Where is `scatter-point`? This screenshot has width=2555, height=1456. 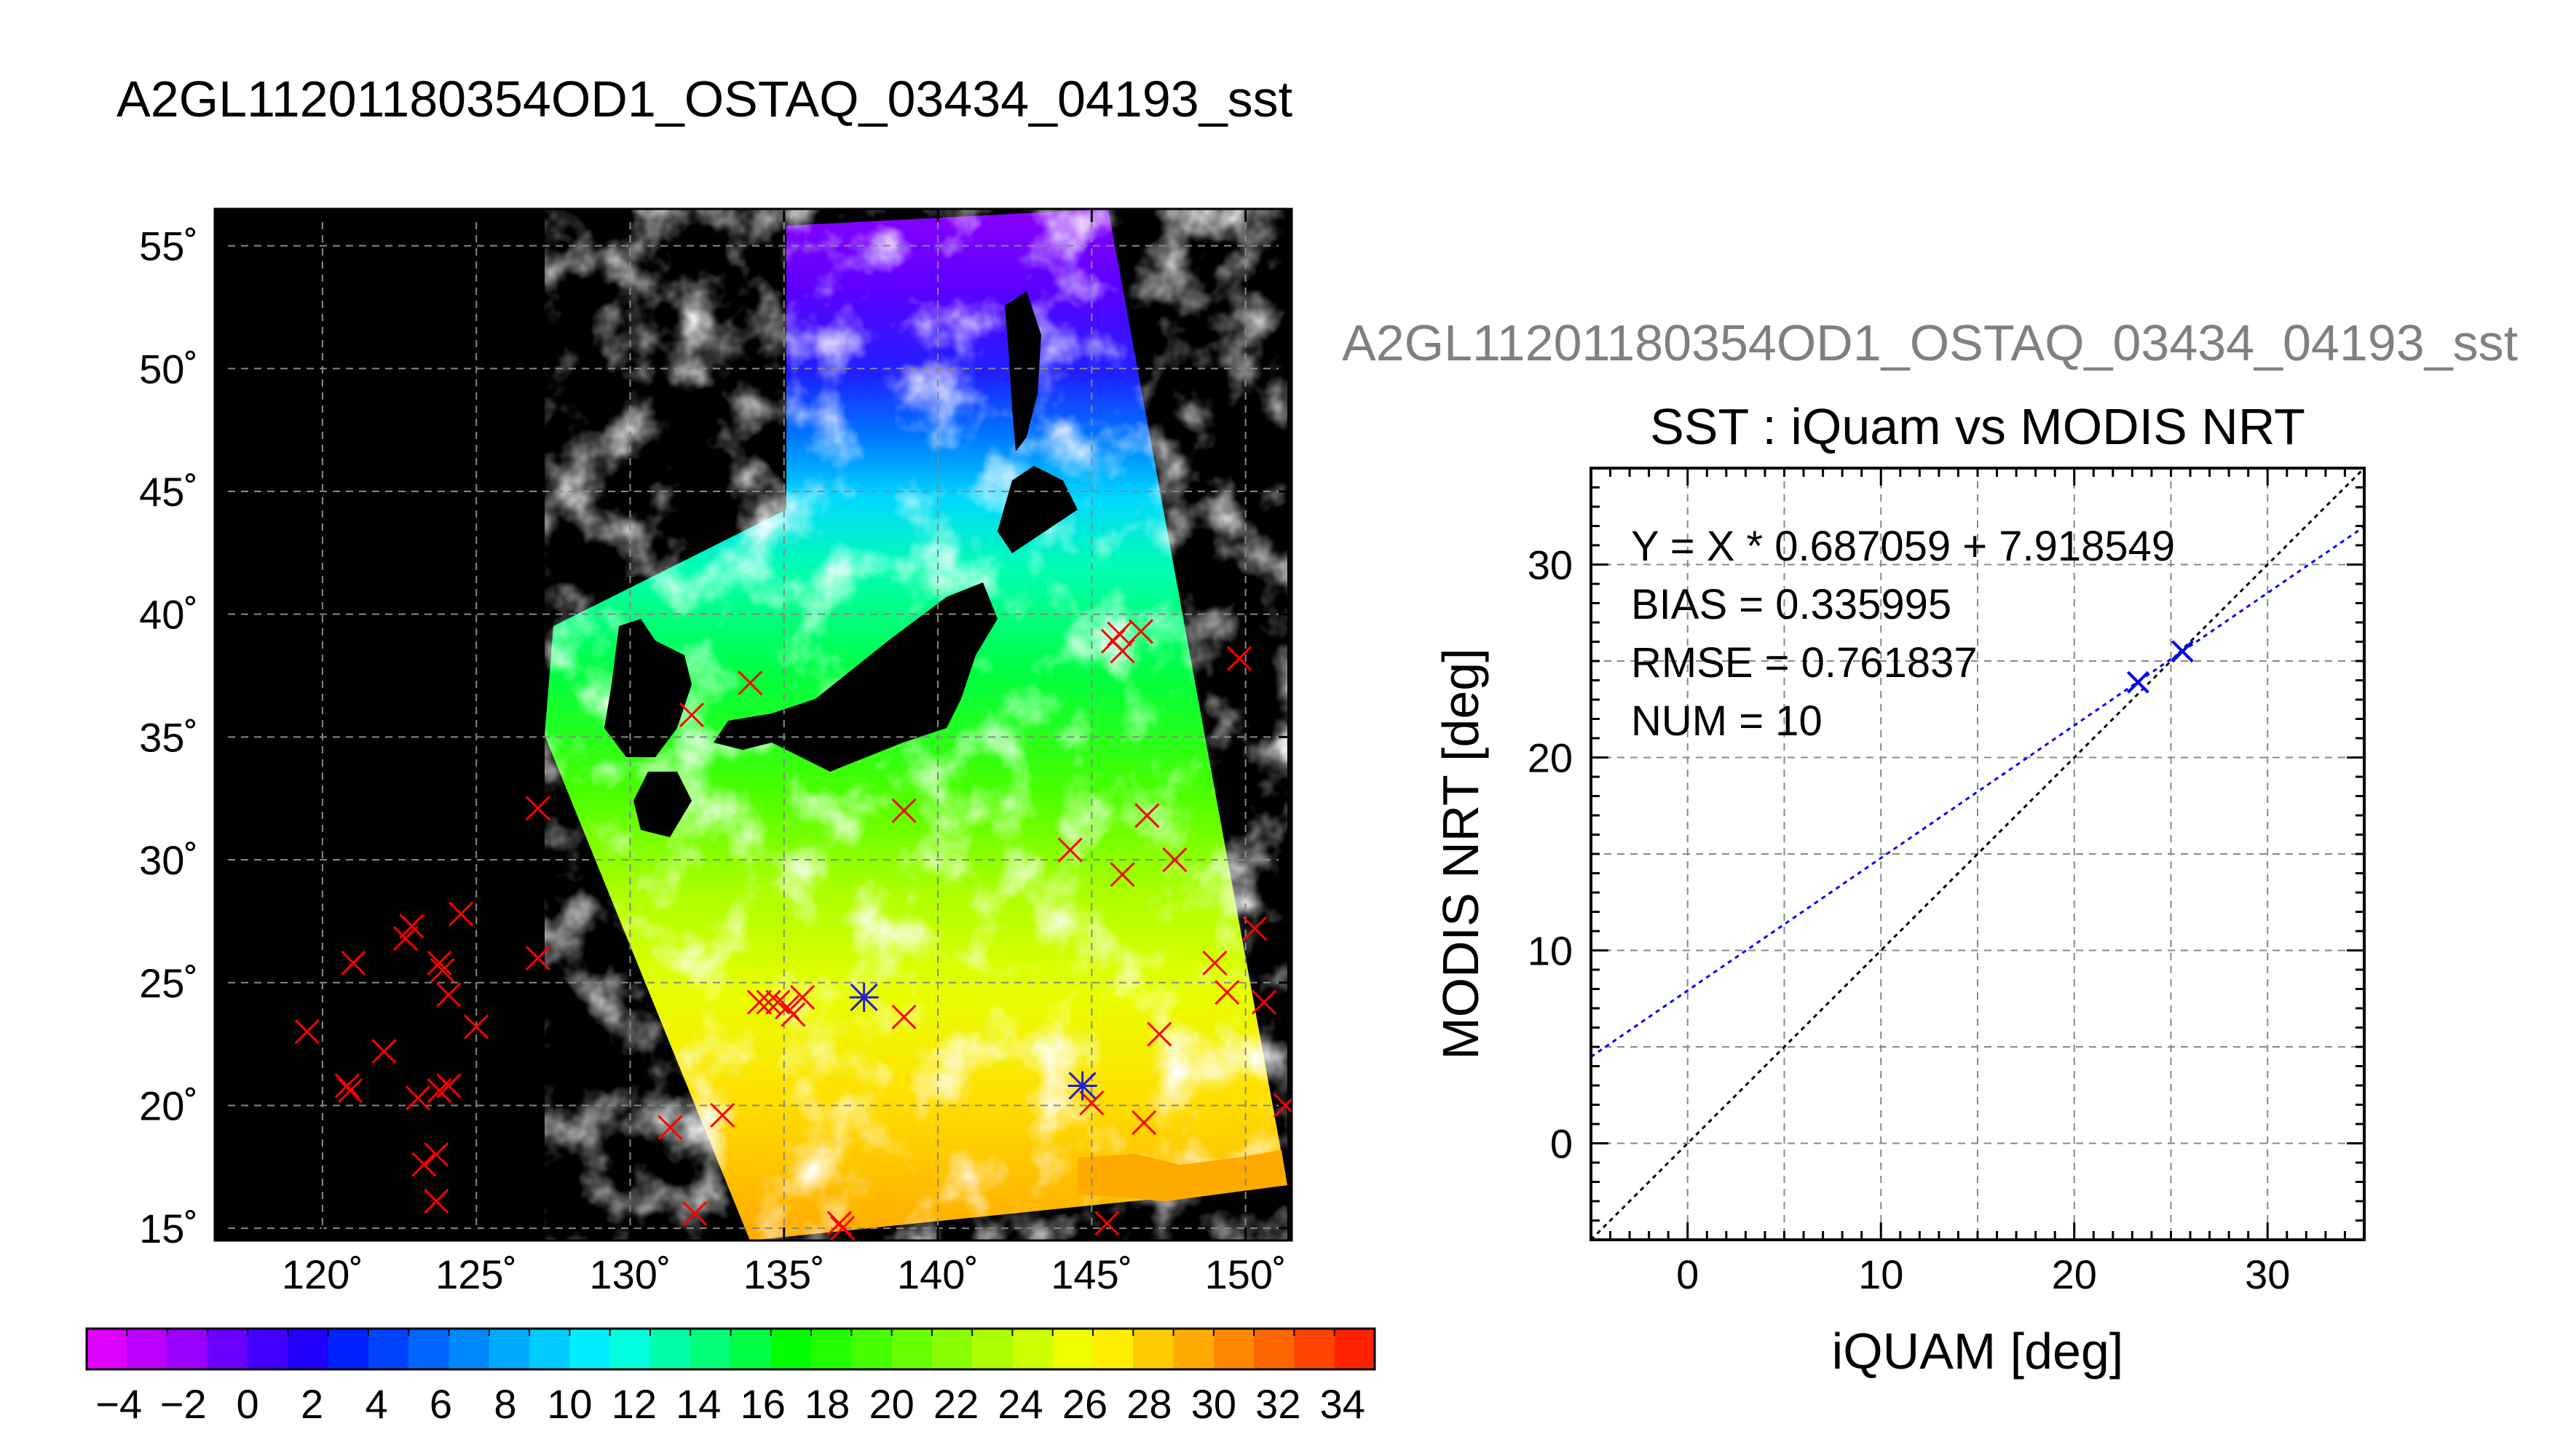
scatter-point is located at coordinates (2137, 682).